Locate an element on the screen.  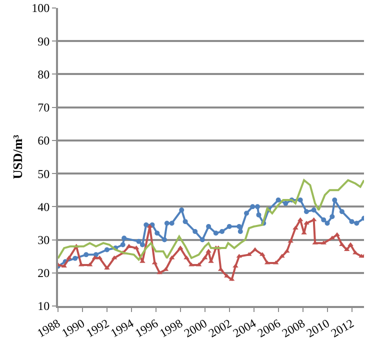
y-tick-label: 60 is located at coordinates (44, 141).